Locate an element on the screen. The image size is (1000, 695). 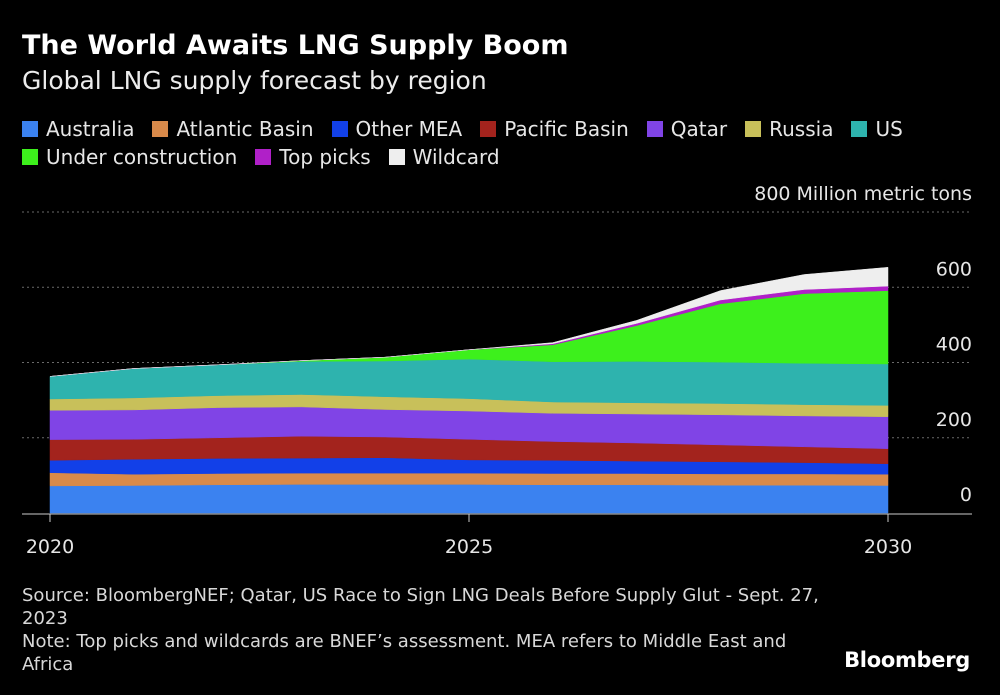
y-tick-label: 0 is located at coordinates (966, 495).